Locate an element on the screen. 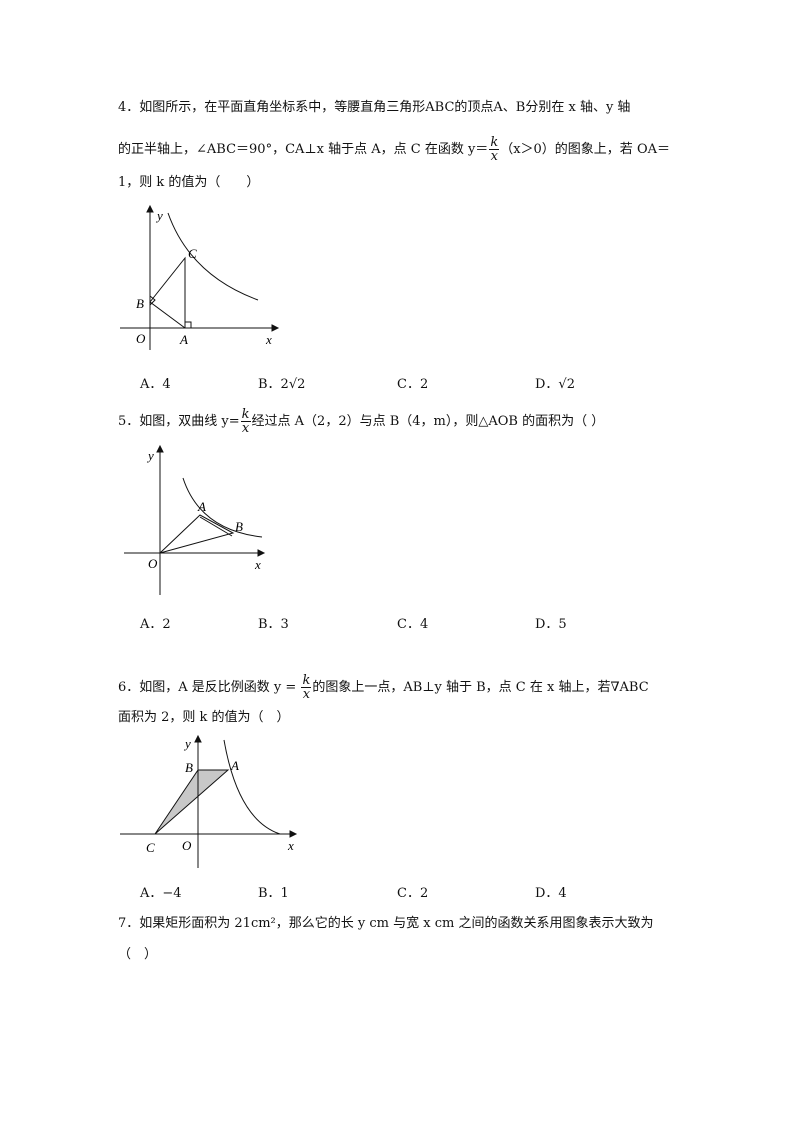 The width and height of the screenshot is (794, 1123). q5-option-b: B．3 is located at coordinates (273, 624).